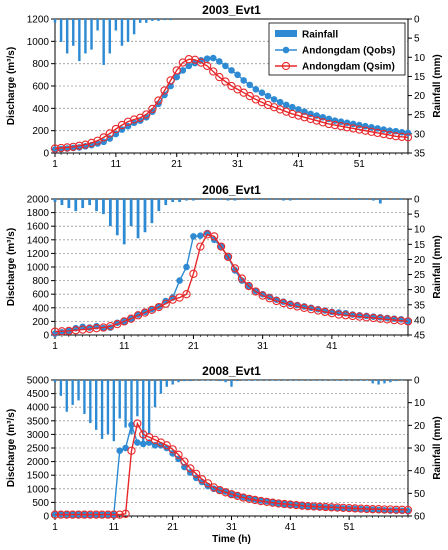 This screenshot has width=448, height=550. What do you see at coordinates (38, 435) in the screenshot?
I see `y-tick-label: 3000` at bounding box center [38, 435].